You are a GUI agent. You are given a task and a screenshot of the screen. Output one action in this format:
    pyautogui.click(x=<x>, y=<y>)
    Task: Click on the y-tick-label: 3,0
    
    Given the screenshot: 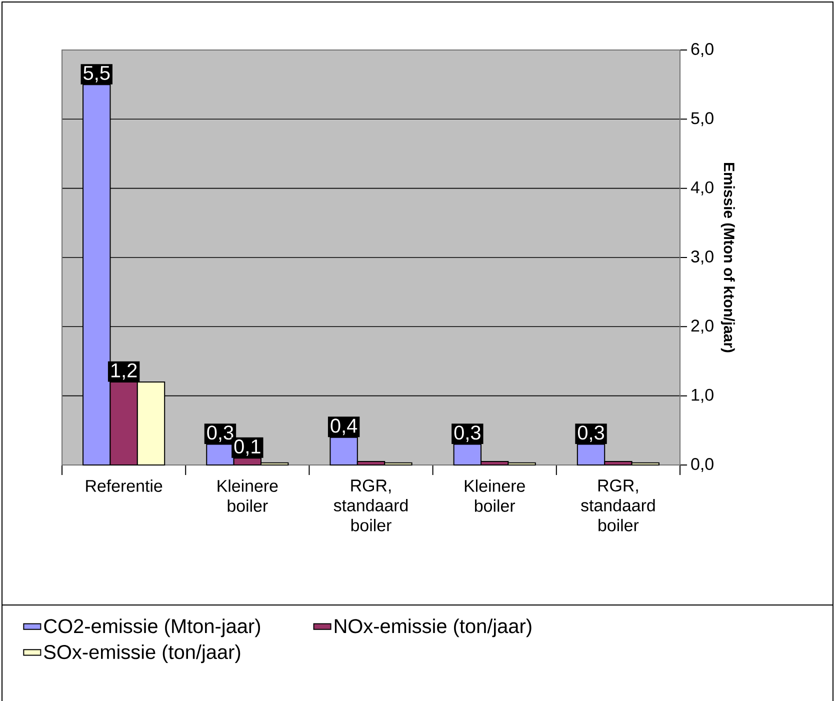 What is the action you would take?
    pyautogui.click(x=702, y=257)
    